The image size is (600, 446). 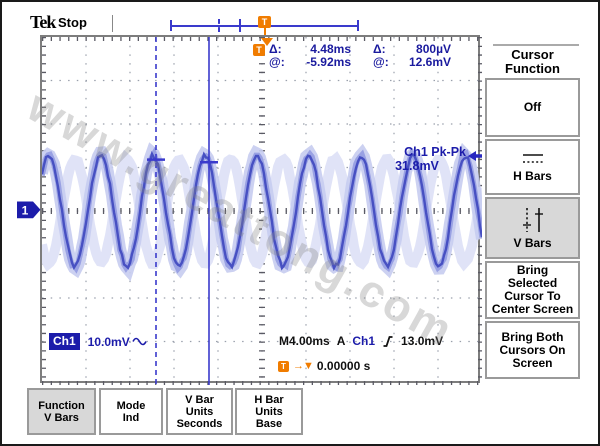 I want to click on bring-selected-line1: Bring, so click(x=532, y=270).